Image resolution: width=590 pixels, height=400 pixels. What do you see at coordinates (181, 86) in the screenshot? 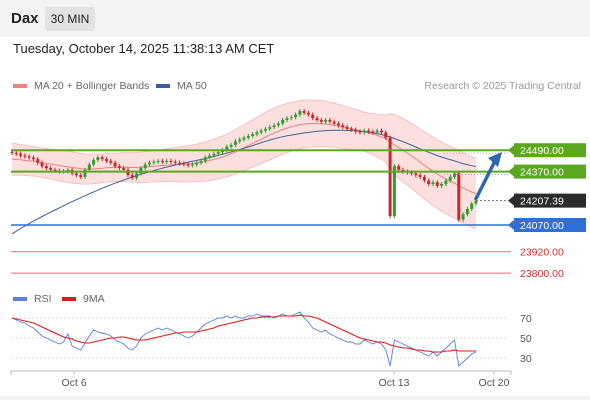
I see `legend-ma50: MA 50` at bounding box center [181, 86].